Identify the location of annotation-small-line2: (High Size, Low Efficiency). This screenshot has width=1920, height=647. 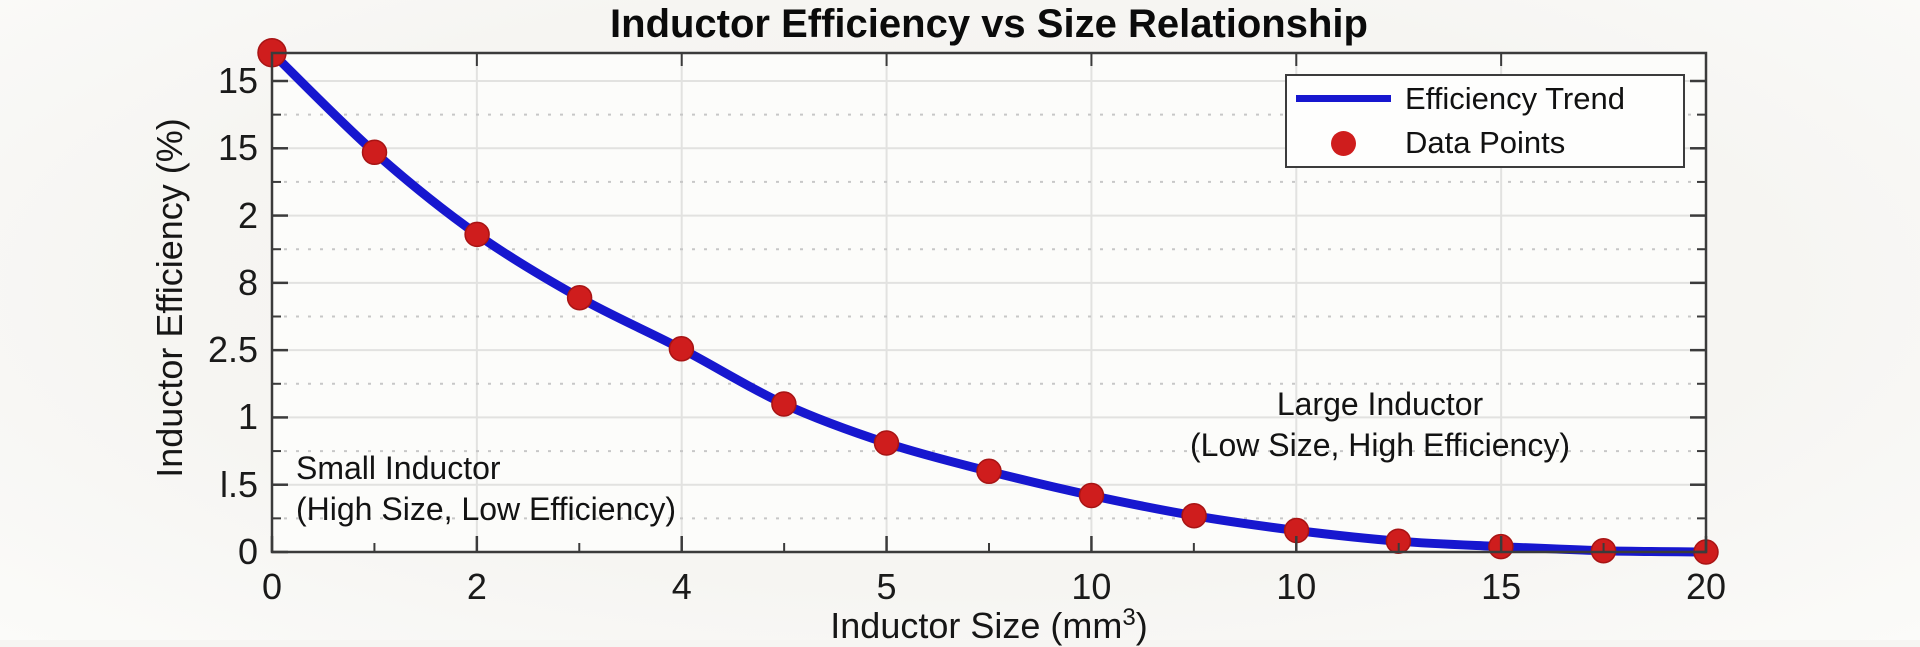
(486, 509).